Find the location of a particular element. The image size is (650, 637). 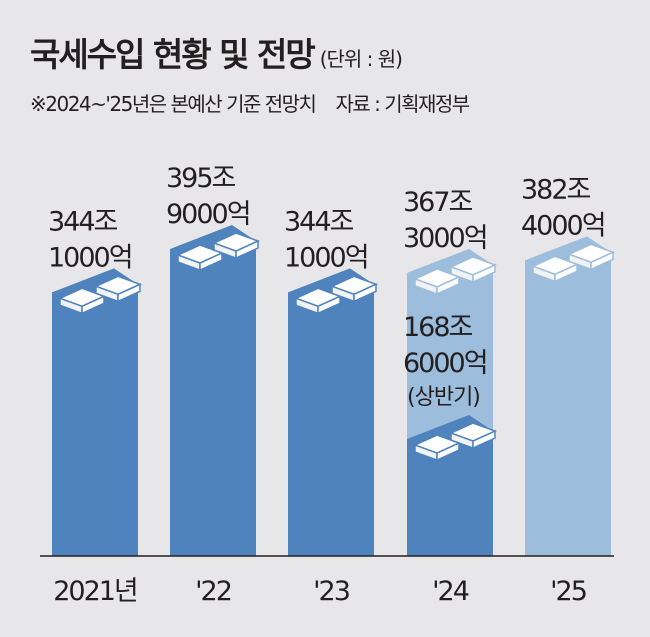

annotation-label: 6000억 is located at coordinates (445, 363).